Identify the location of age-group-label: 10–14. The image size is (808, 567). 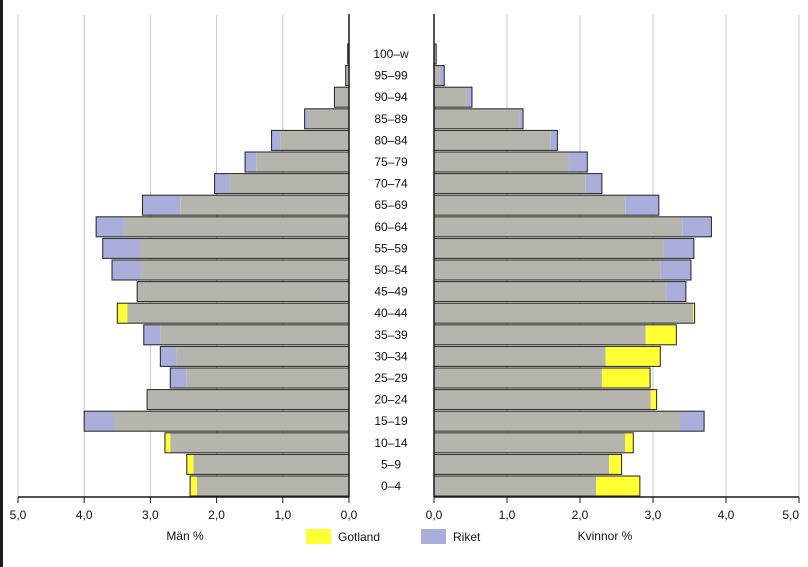
(391, 443).